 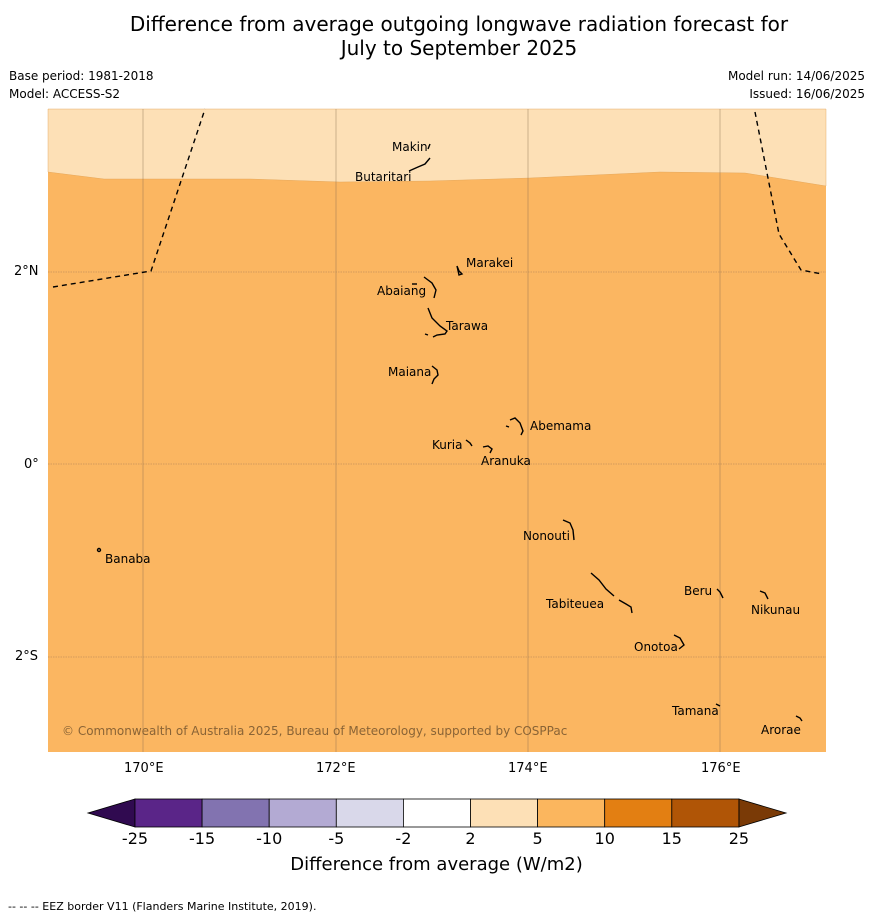 I want to click on colorbar-tick-label: 25, so click(x=739, y=838).